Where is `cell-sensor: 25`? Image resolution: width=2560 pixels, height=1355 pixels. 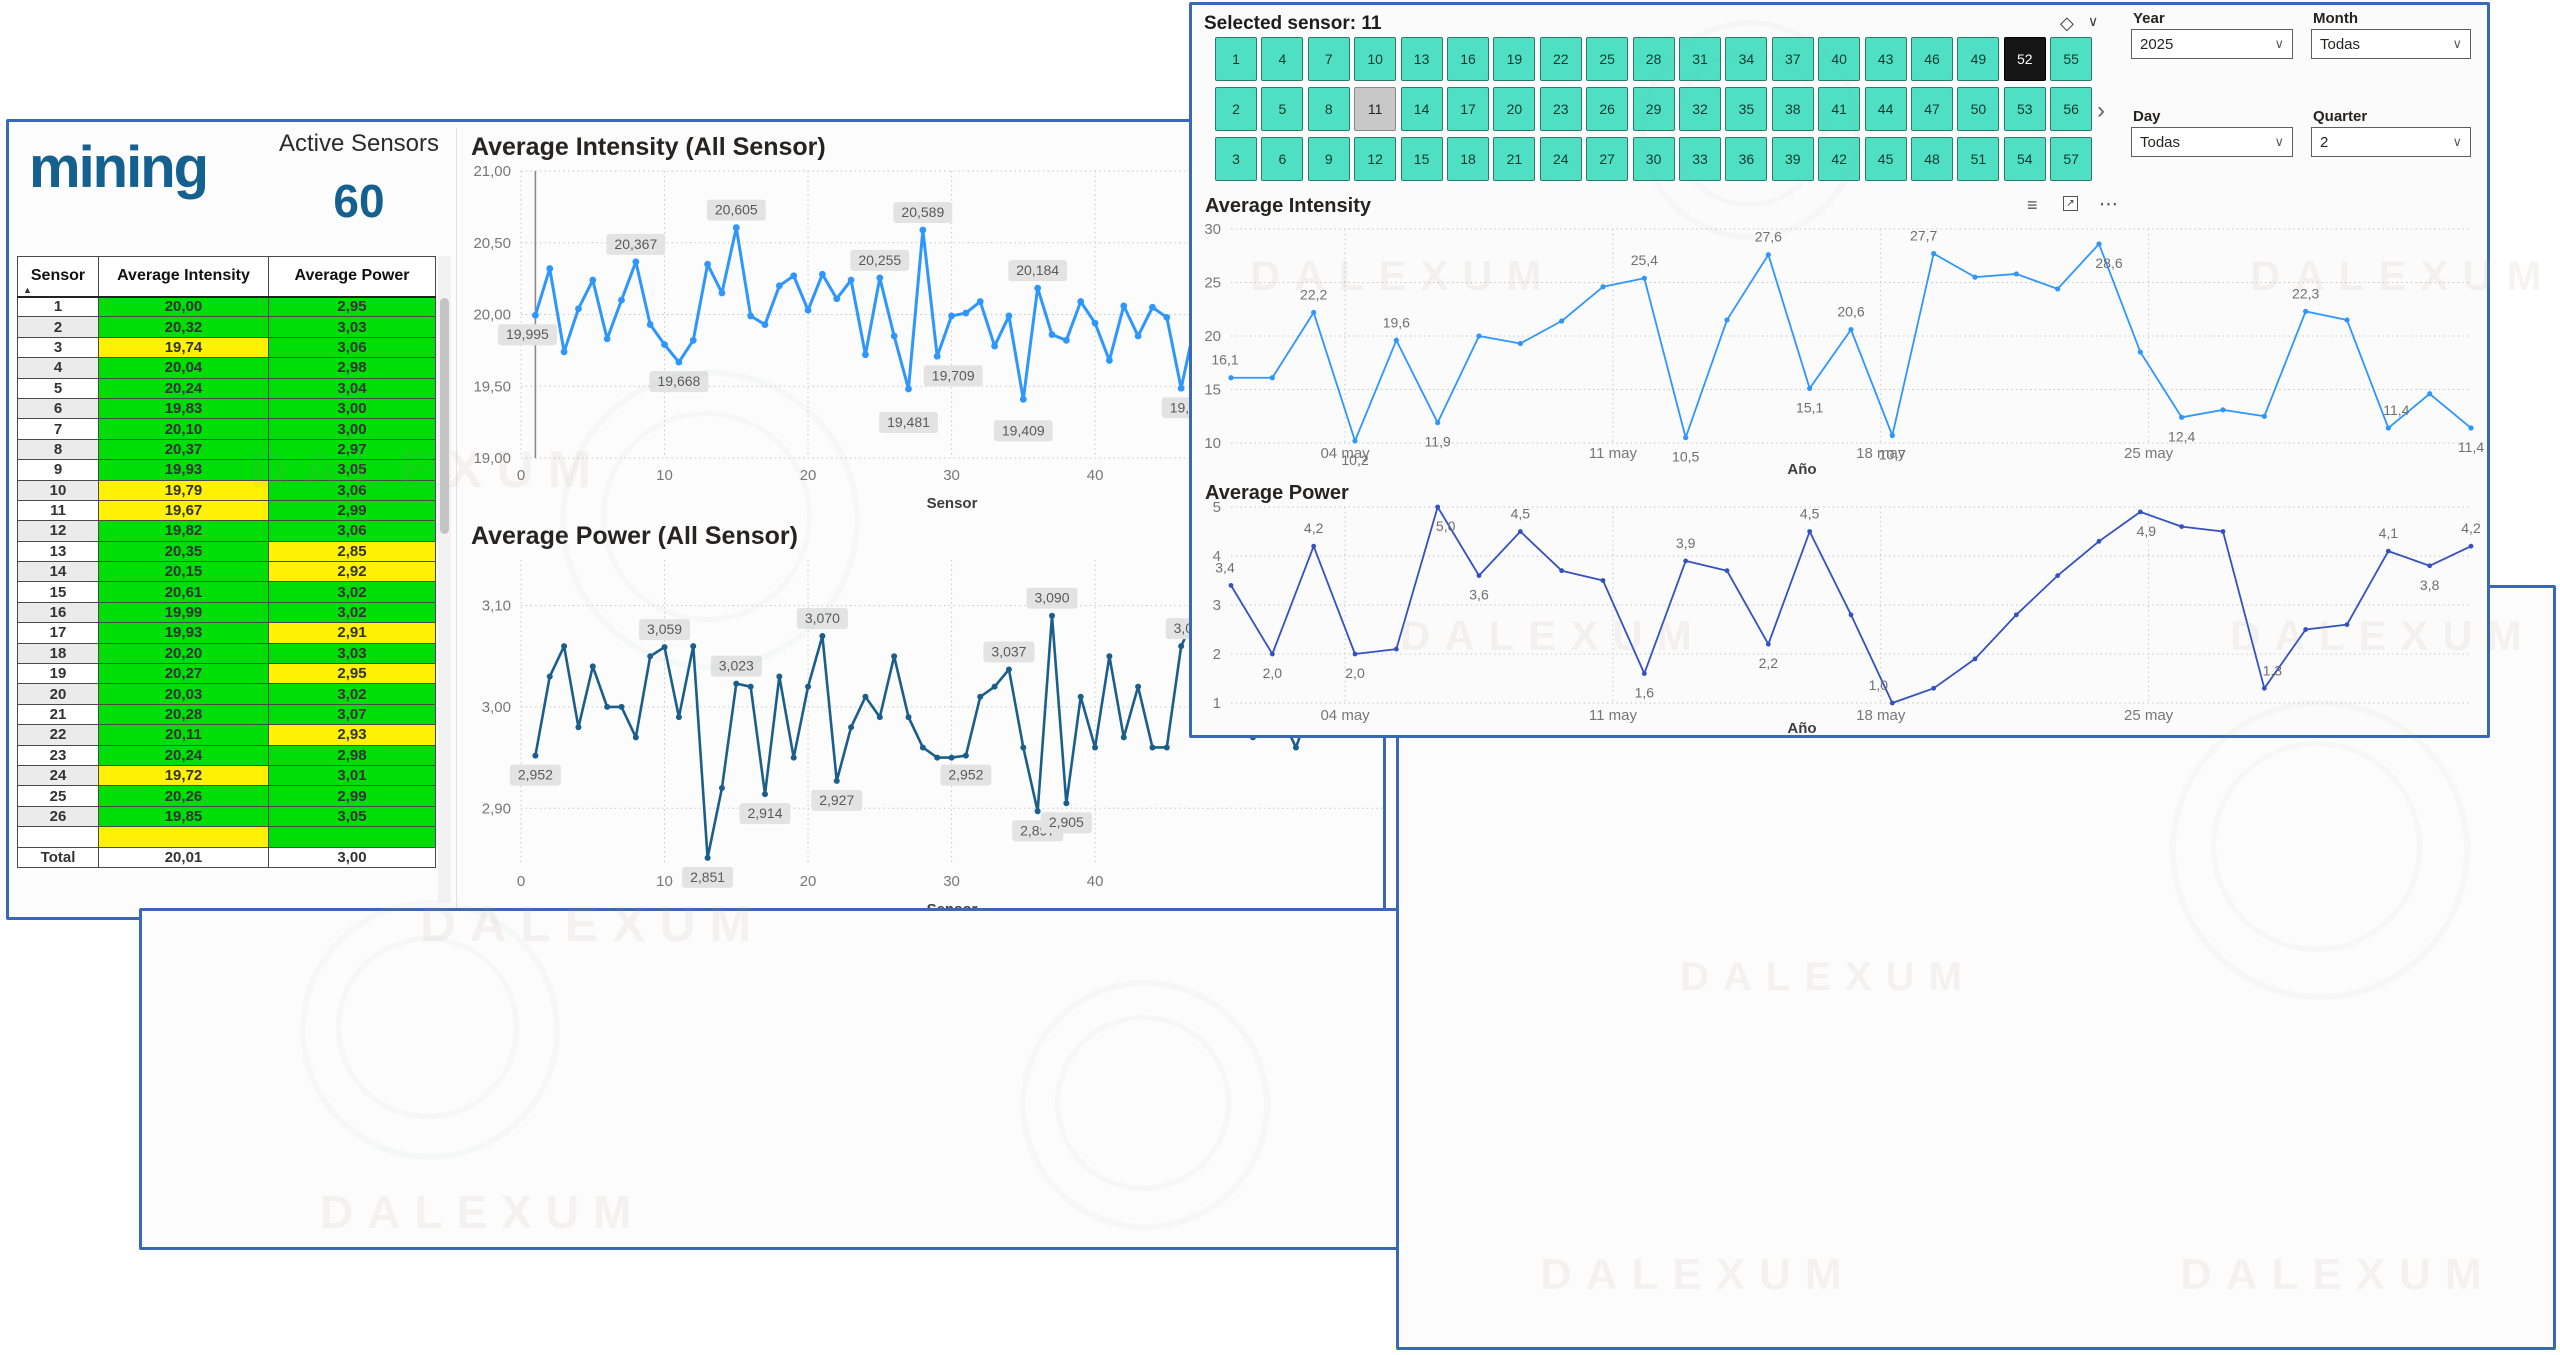 cell-sensor: 25 is located at coordinates (58, 796).